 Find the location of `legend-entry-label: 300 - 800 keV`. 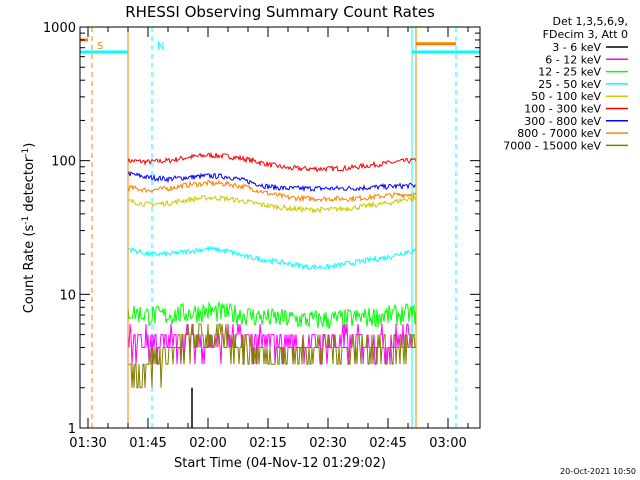

legend-entry-label: 300 - 800 keV is located at coordinates (562, 121).